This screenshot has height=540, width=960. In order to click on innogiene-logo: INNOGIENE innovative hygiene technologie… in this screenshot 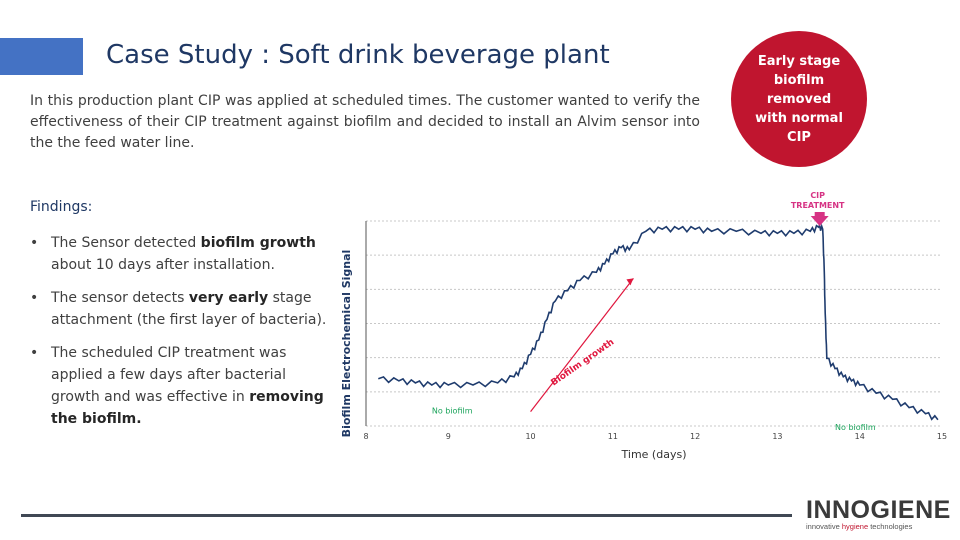, I will do `click(878, 514)`.